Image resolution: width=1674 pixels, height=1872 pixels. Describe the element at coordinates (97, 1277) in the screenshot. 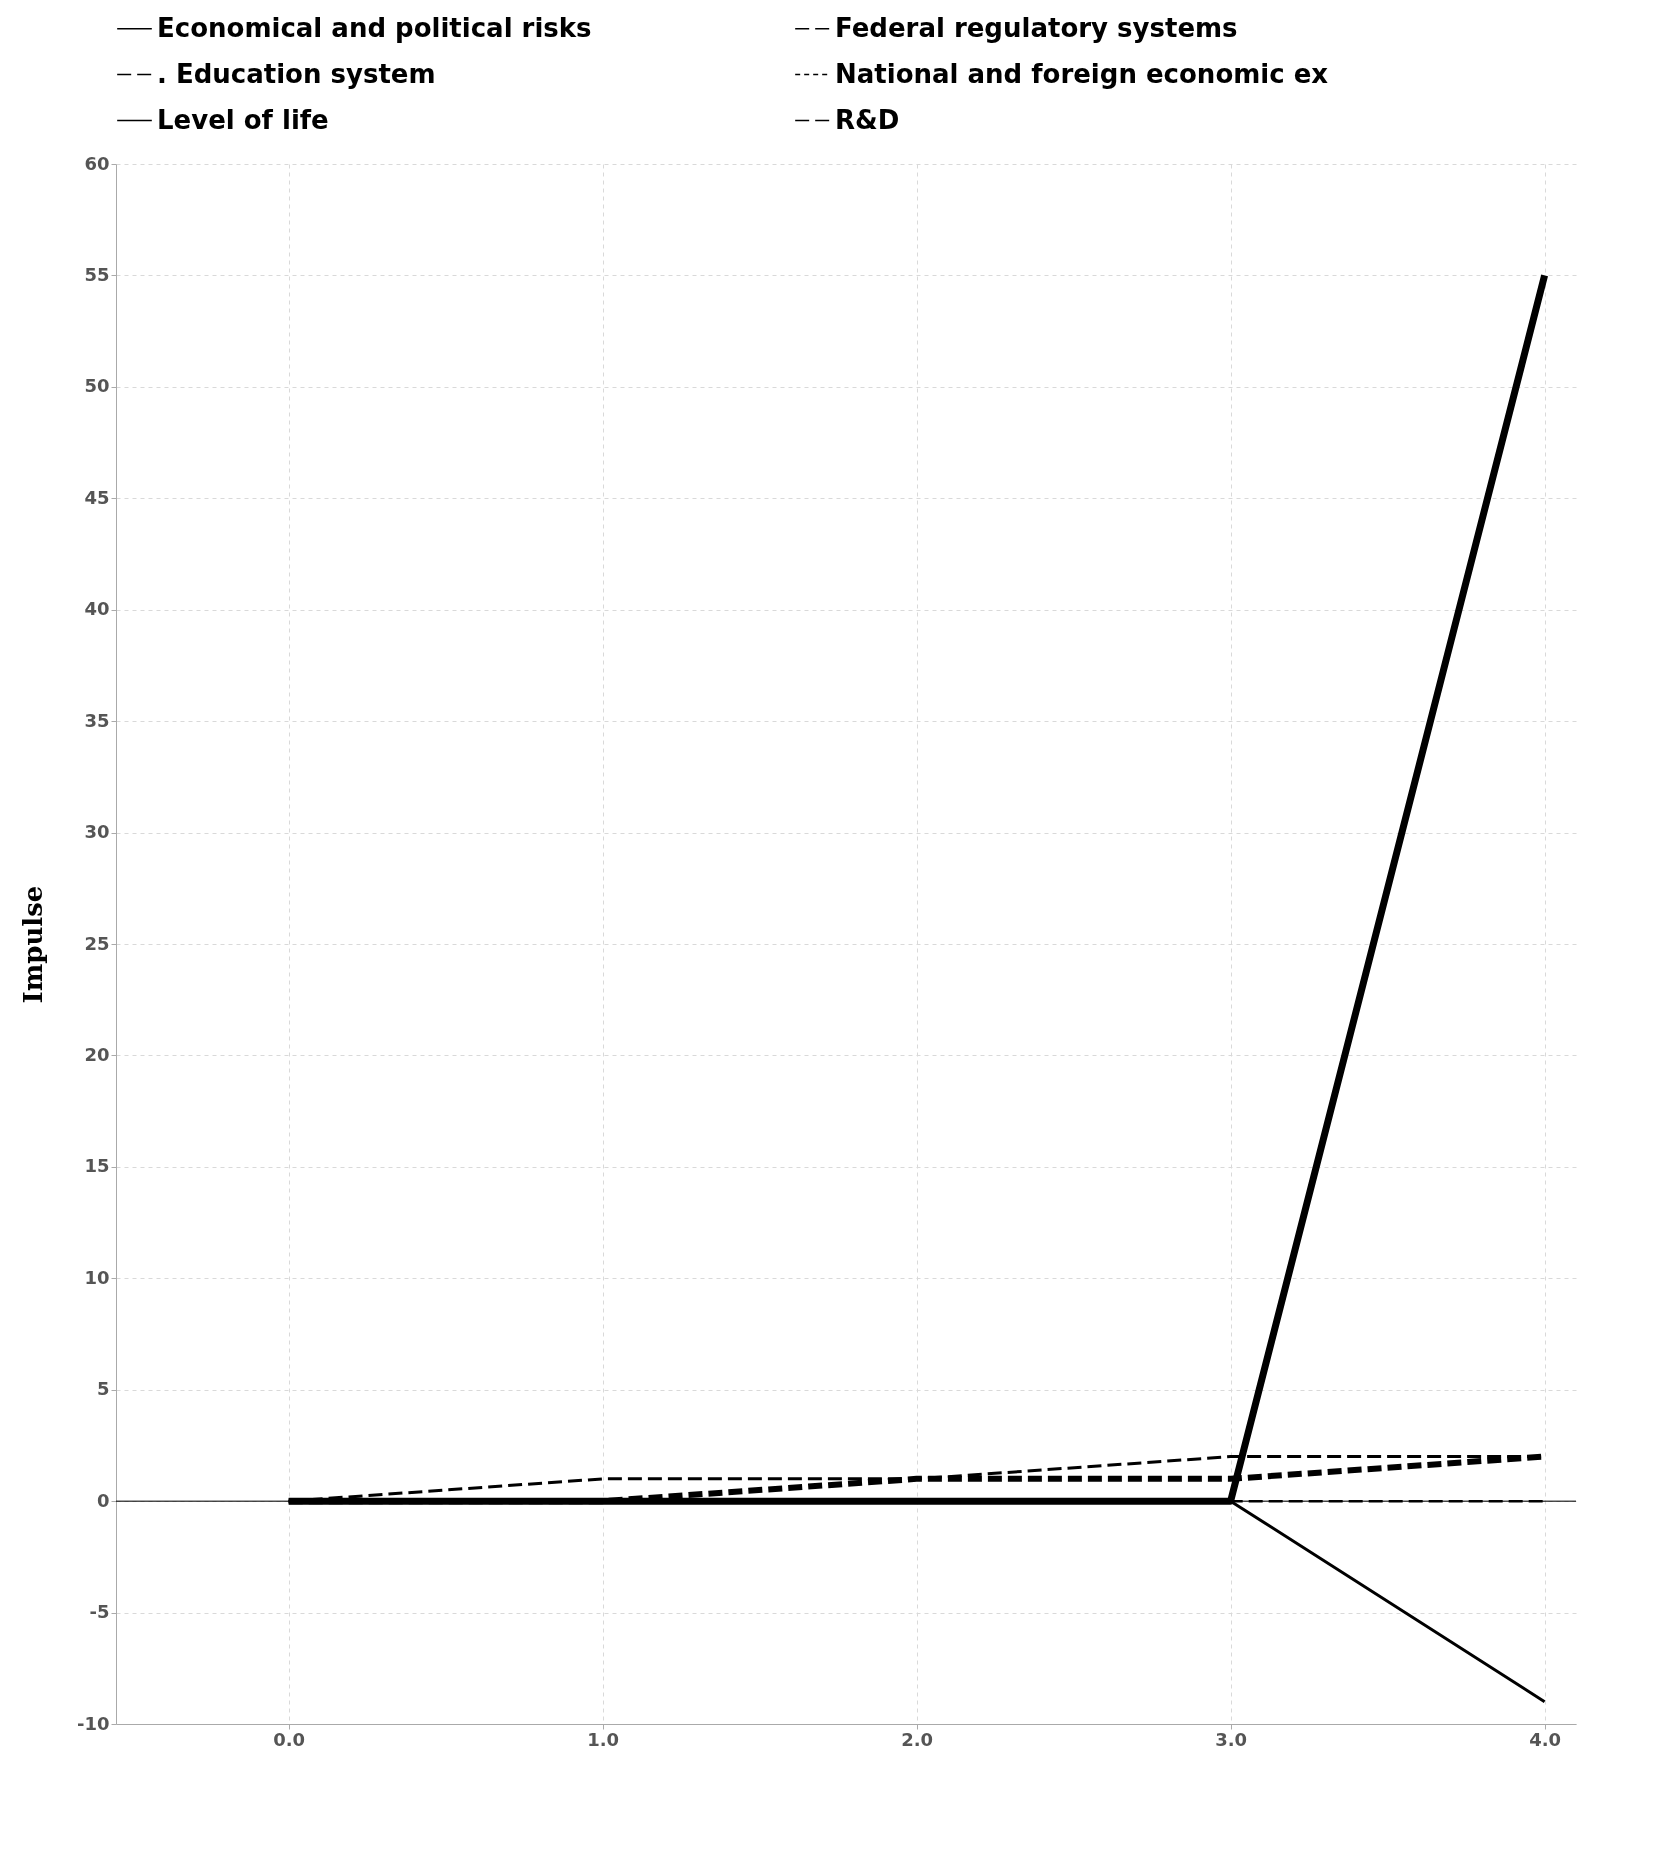

I see `y-tick-label: 10` at that location.